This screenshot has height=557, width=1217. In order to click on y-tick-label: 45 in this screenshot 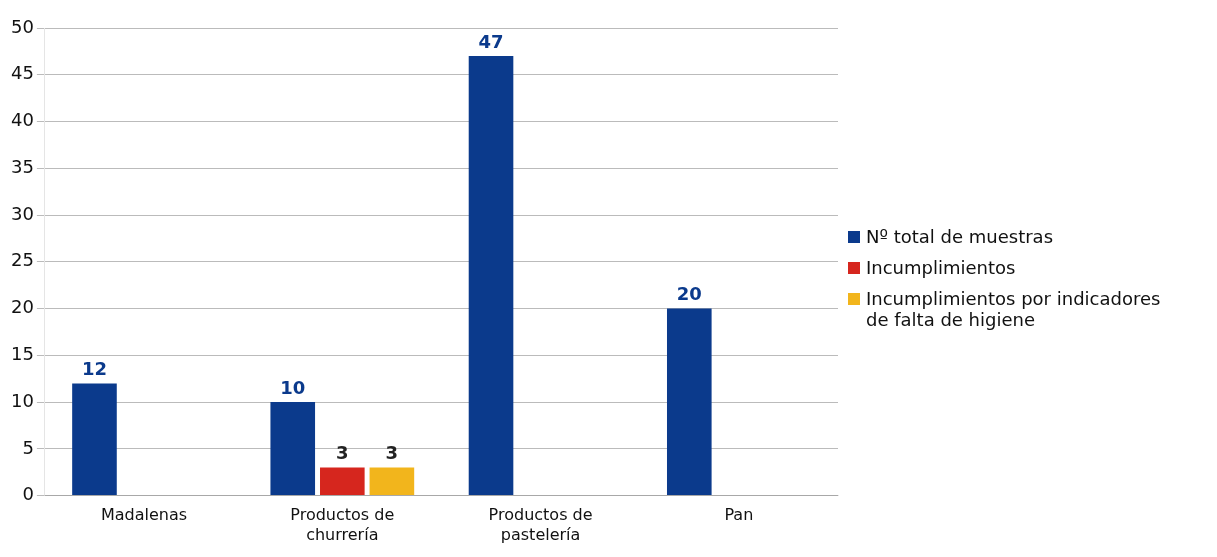, I will do `click(22, 73)`.